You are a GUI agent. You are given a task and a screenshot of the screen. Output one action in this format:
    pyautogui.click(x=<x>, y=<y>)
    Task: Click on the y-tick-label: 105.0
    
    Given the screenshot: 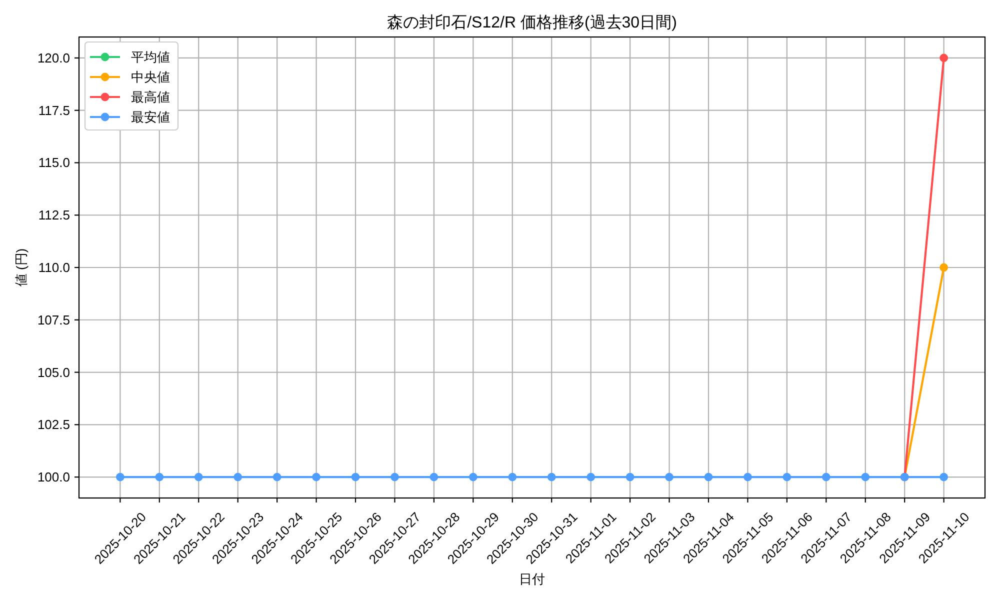 What is the action you would take?
    pyautogui.click(x=53, y=372)
    